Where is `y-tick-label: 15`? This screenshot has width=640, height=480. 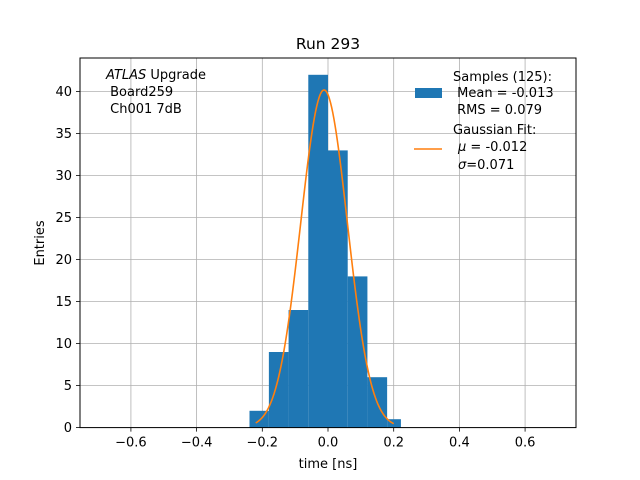 y-tick-label: 15 is located at coordinates (63, 302).